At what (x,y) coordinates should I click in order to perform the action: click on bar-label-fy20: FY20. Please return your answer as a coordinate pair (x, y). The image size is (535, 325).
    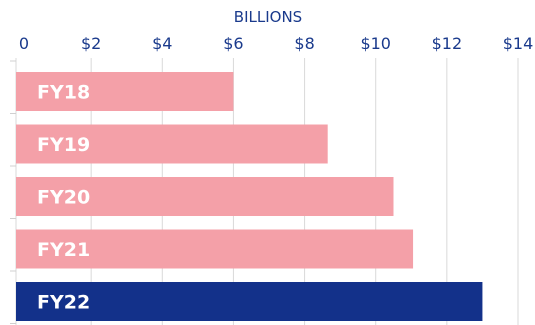
    Looking at the image, I should click on (63, 198).